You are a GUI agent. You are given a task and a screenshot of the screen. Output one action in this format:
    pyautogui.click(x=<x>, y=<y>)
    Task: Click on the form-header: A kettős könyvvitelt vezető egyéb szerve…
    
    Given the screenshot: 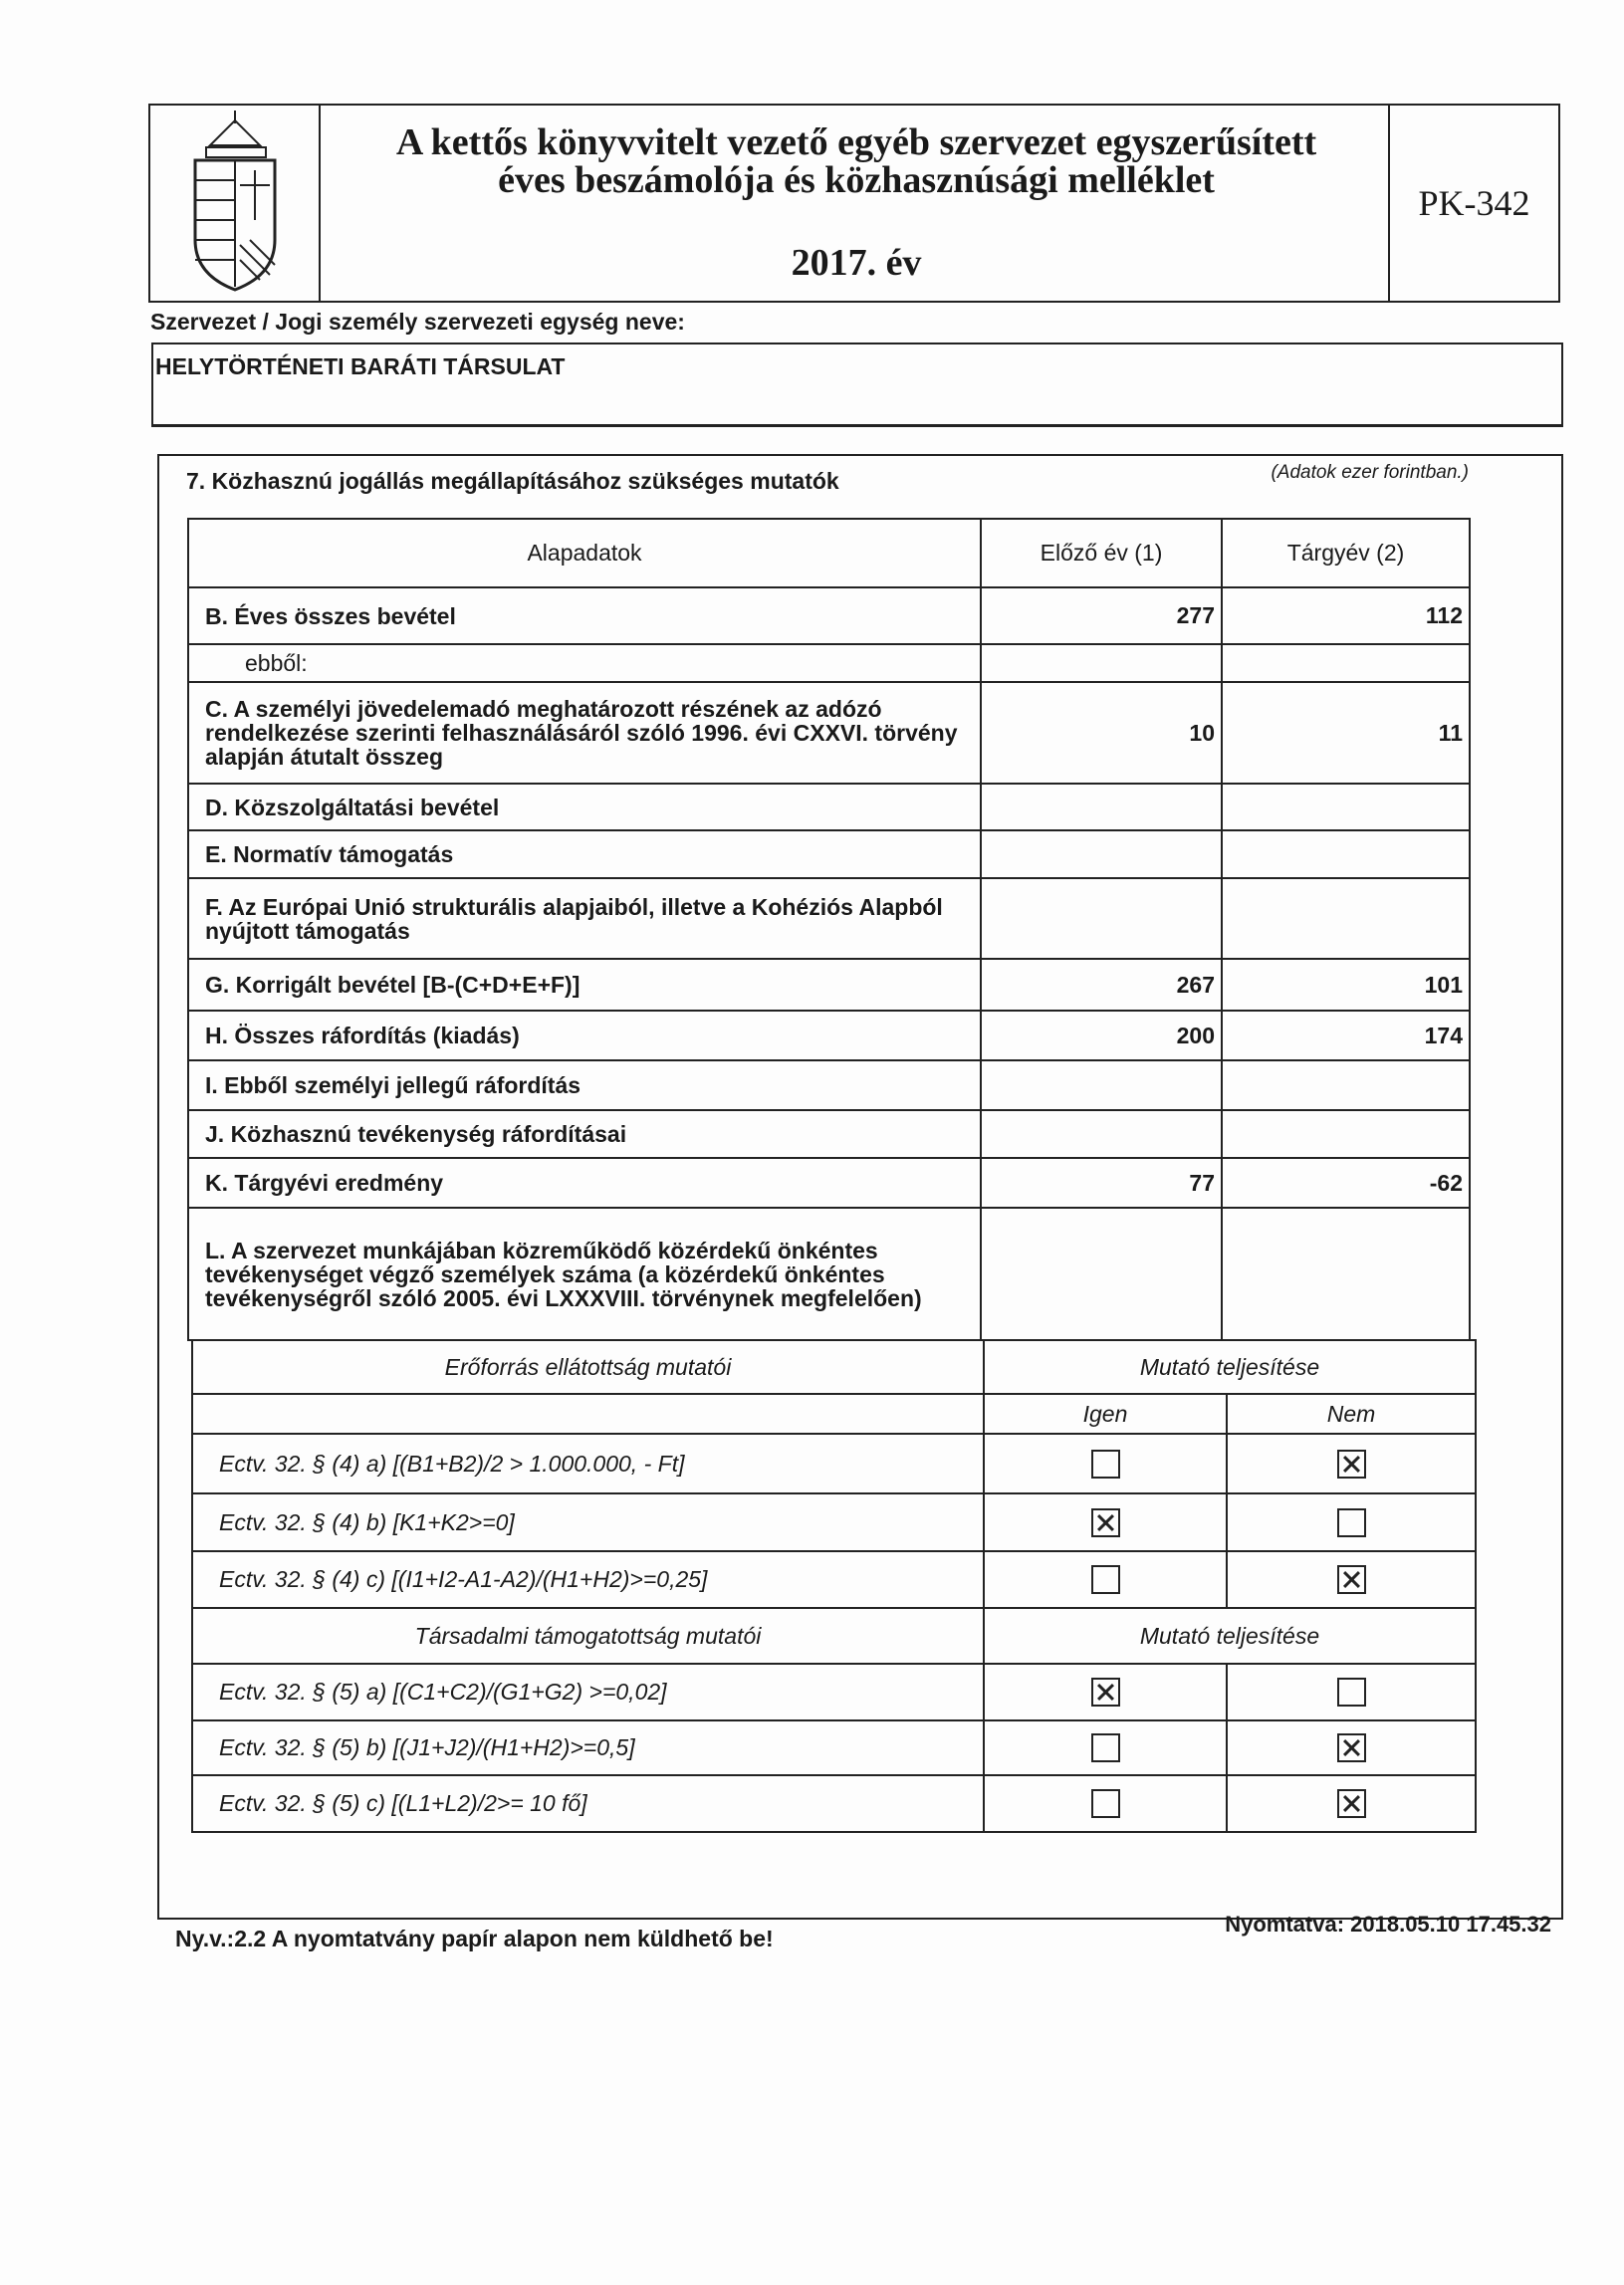 What is the action you would take?
    pyautogui.click(x=854, y=203)
    